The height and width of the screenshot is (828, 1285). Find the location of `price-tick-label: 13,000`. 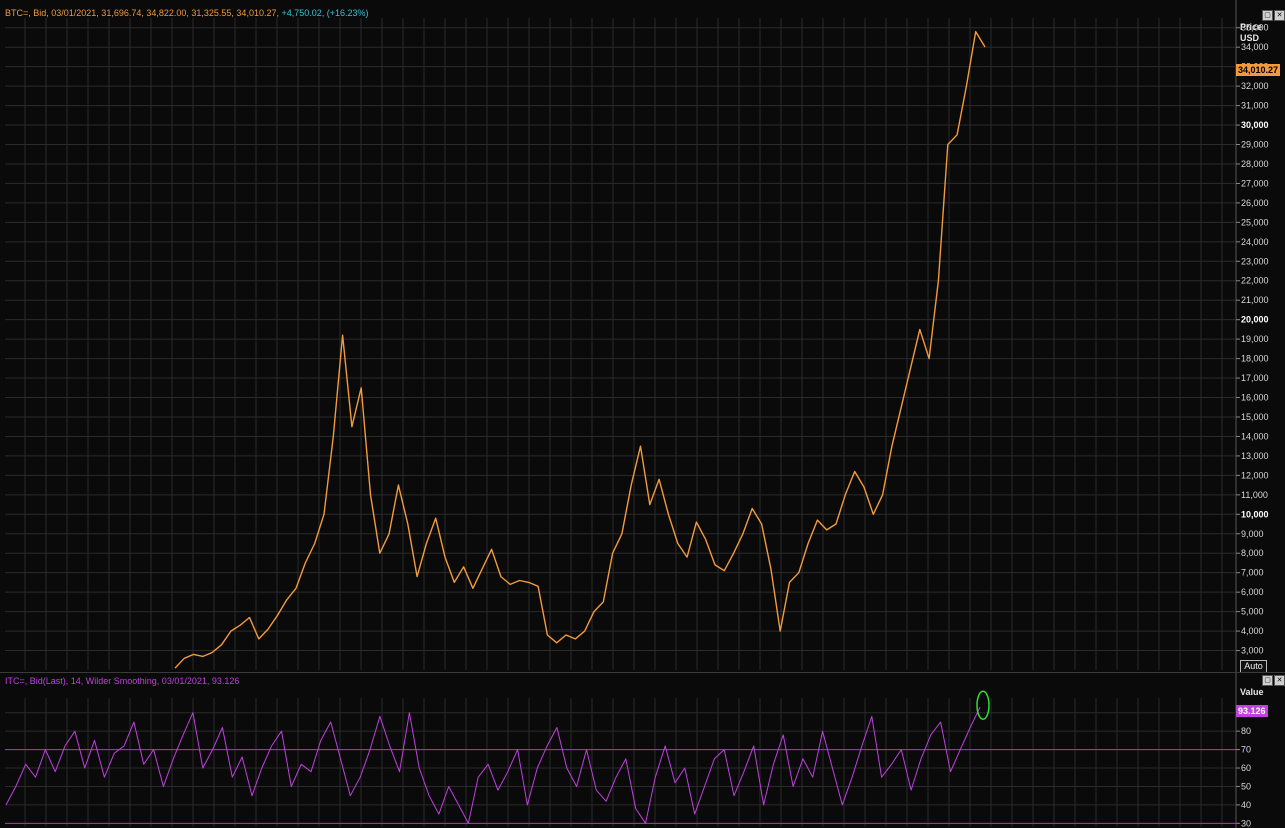

price-tick-label: 13,000 is located at coordinates (1255, 456).